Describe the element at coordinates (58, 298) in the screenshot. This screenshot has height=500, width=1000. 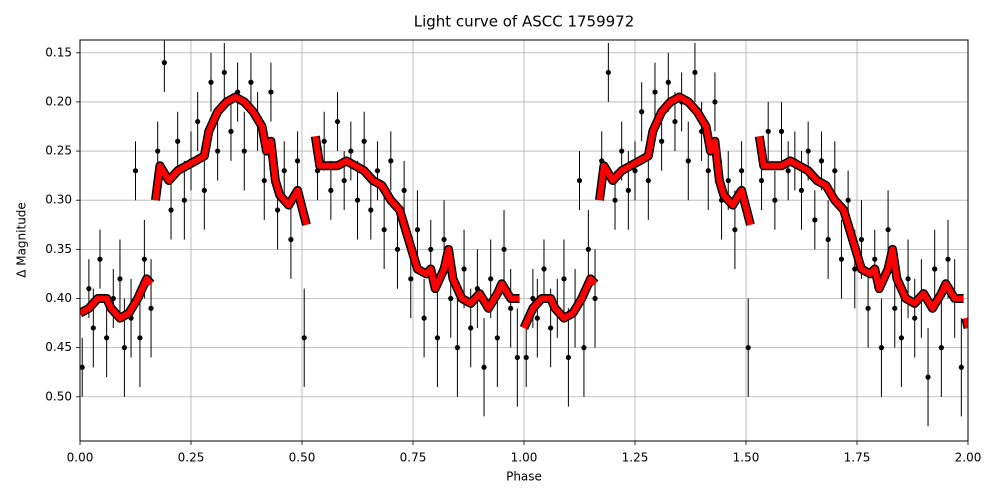
I see `y-tick-label: 0.40` at that location.